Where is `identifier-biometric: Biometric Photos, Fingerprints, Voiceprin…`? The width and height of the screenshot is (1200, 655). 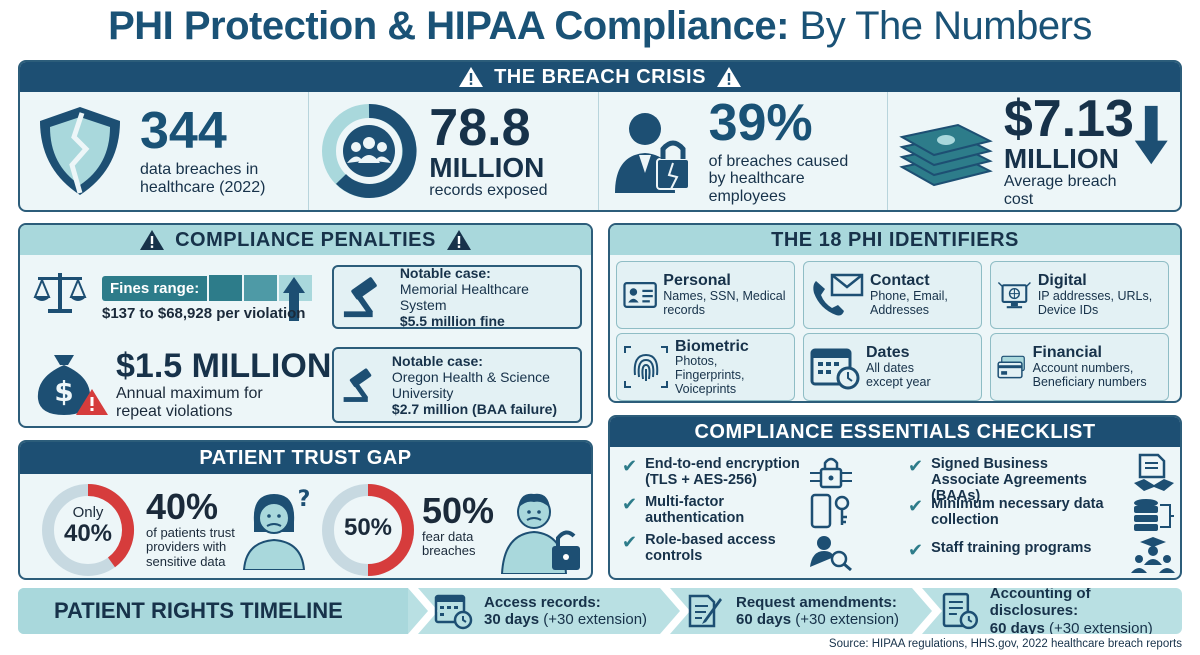
identifier-biometric: Biometric Photos, Fingerprints, Voiceprin… is located at coordinates (705, 367).